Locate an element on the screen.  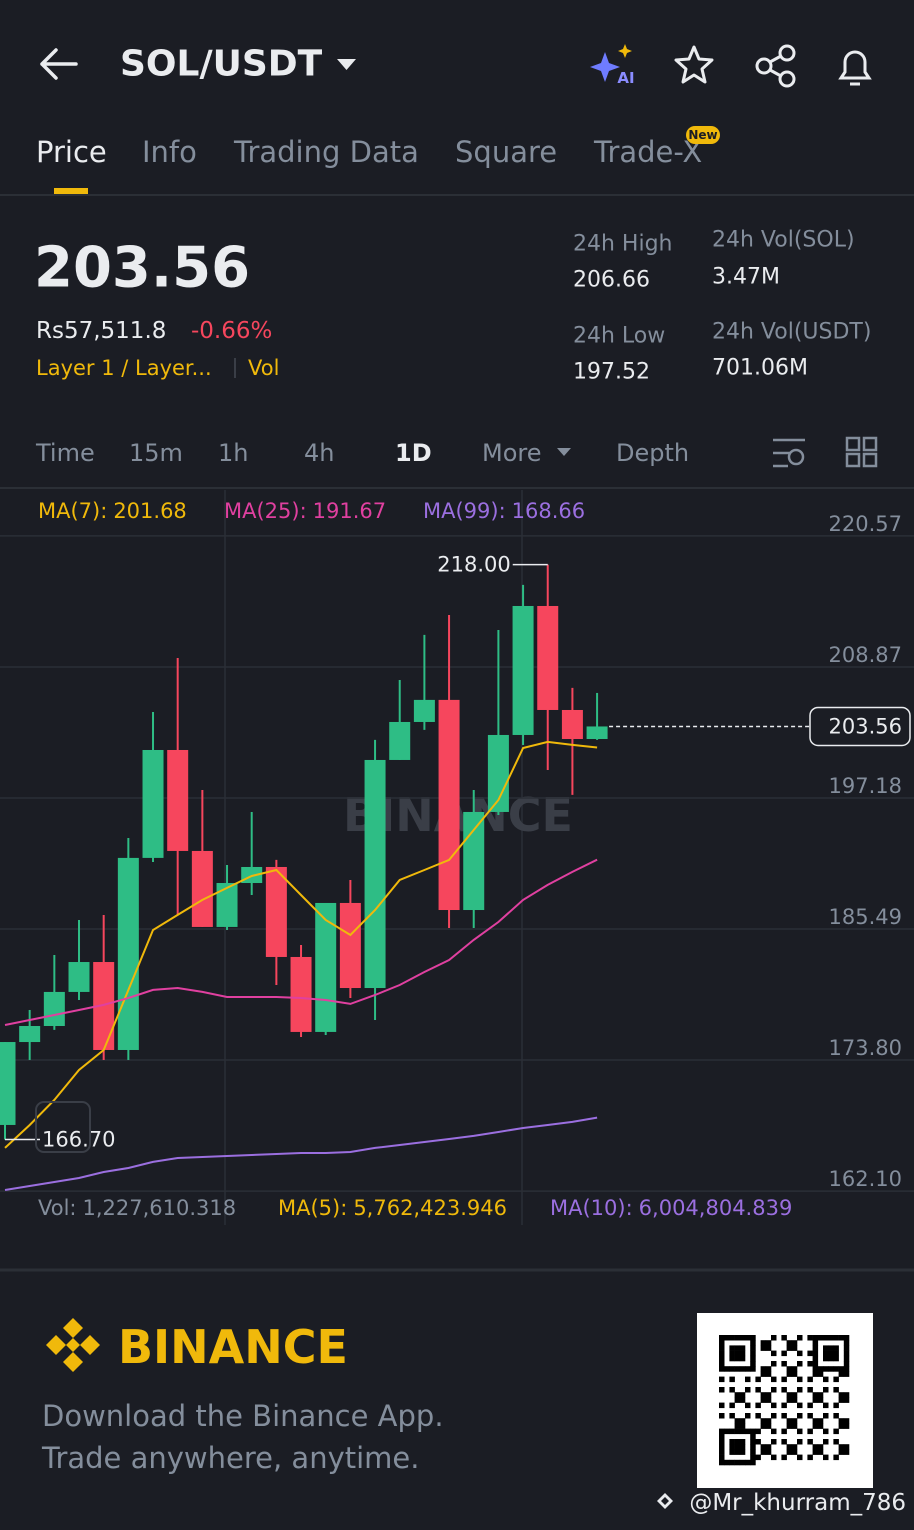
current-price-label: 203.56 is located at coordinates (865, 726).